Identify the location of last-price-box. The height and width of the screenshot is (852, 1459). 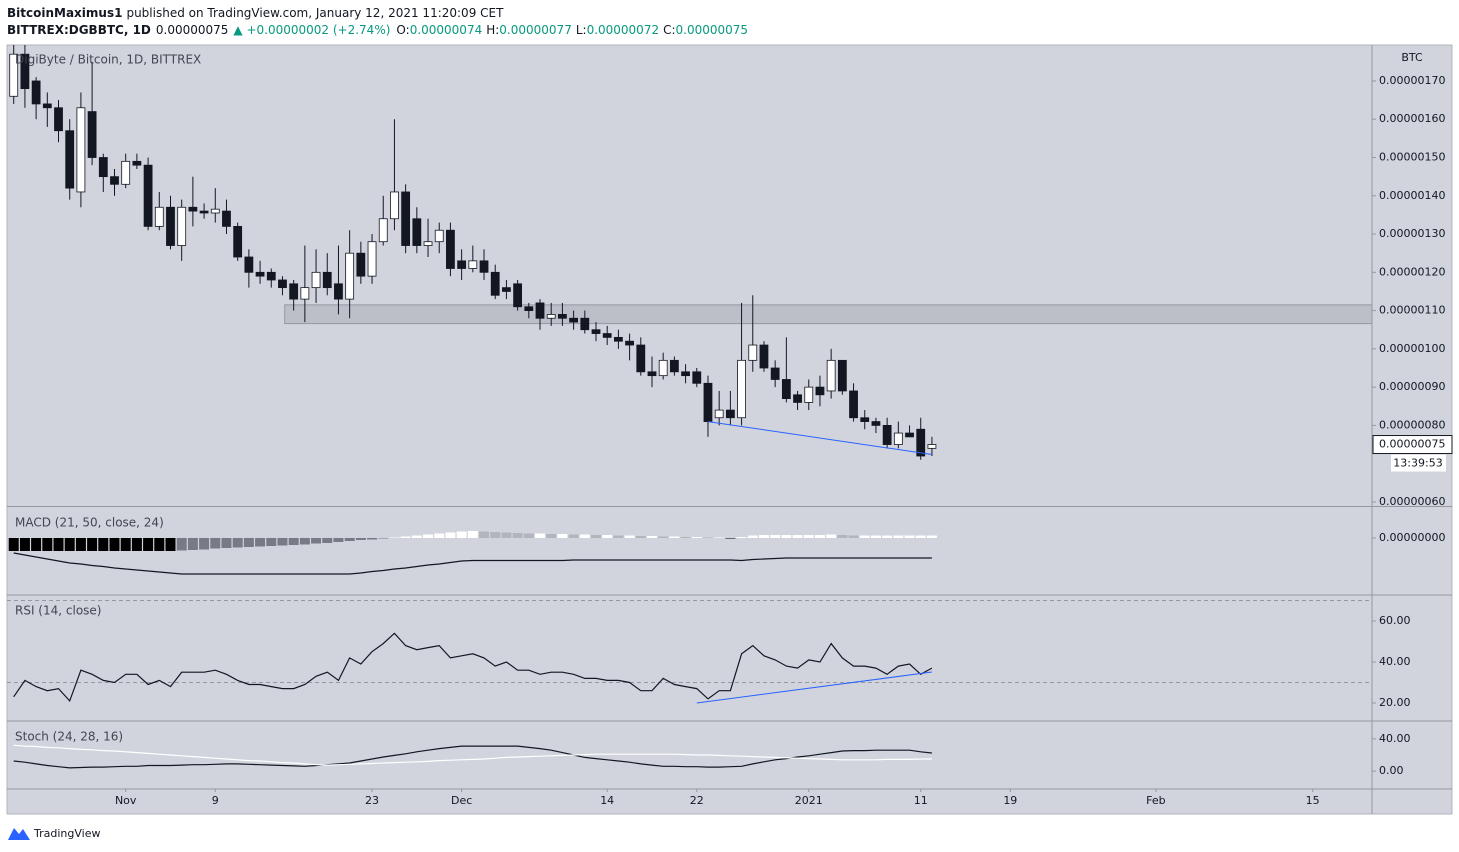
(1412, 445).